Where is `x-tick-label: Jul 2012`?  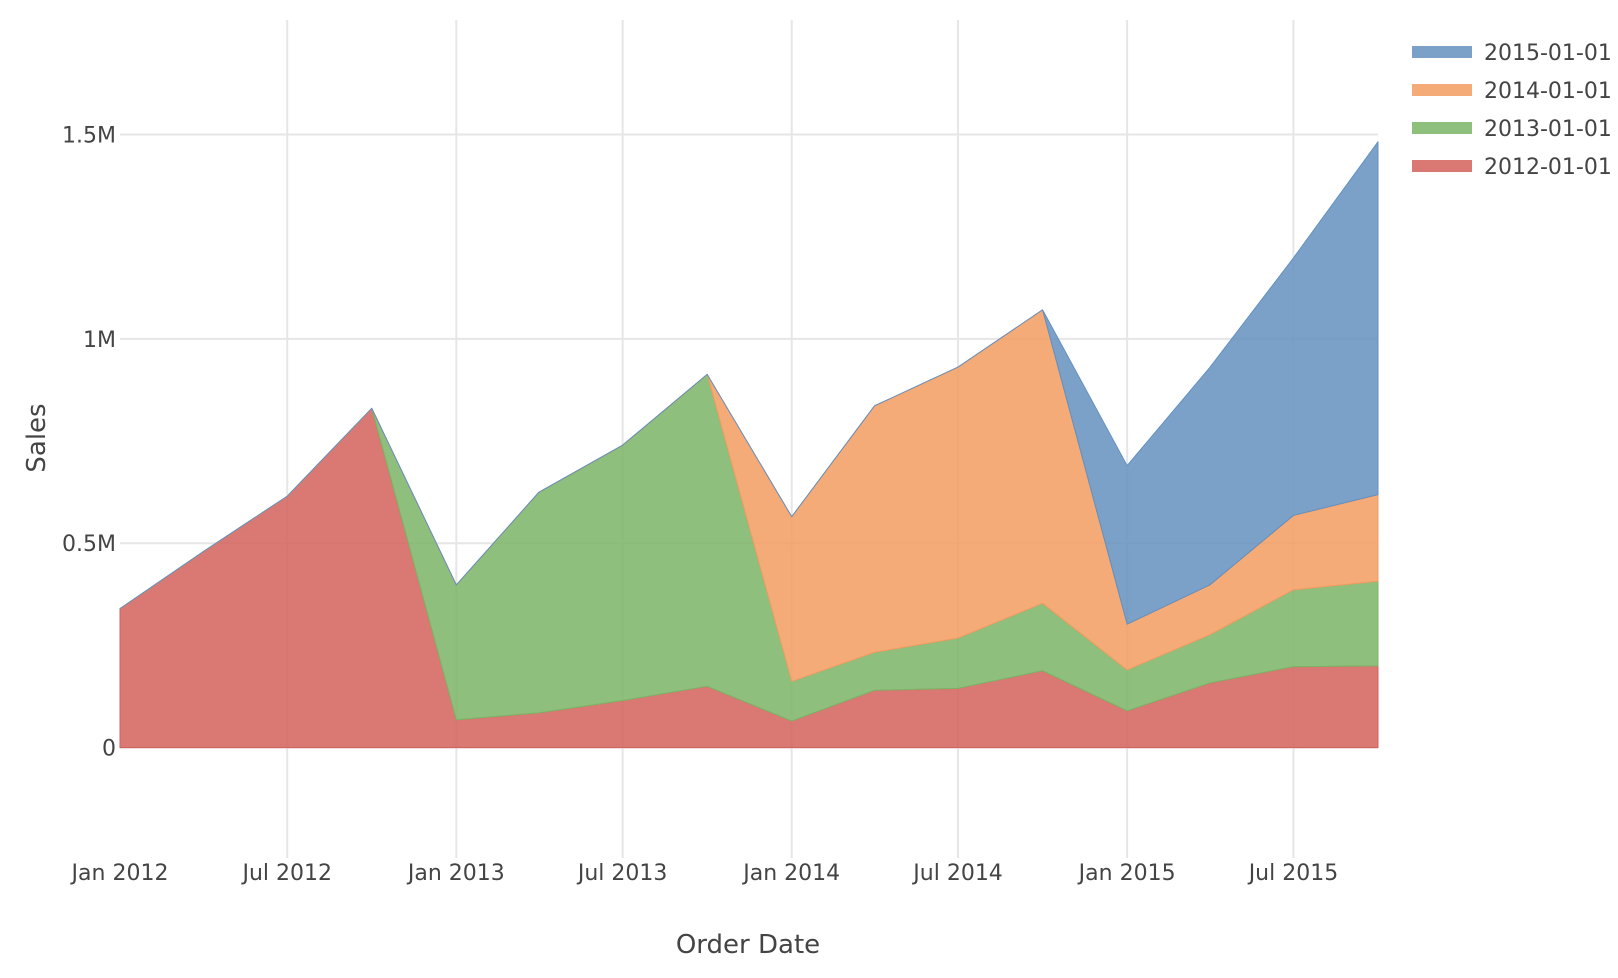 x-tick-label: Jul 2012 is located at coordinates (286, 873).